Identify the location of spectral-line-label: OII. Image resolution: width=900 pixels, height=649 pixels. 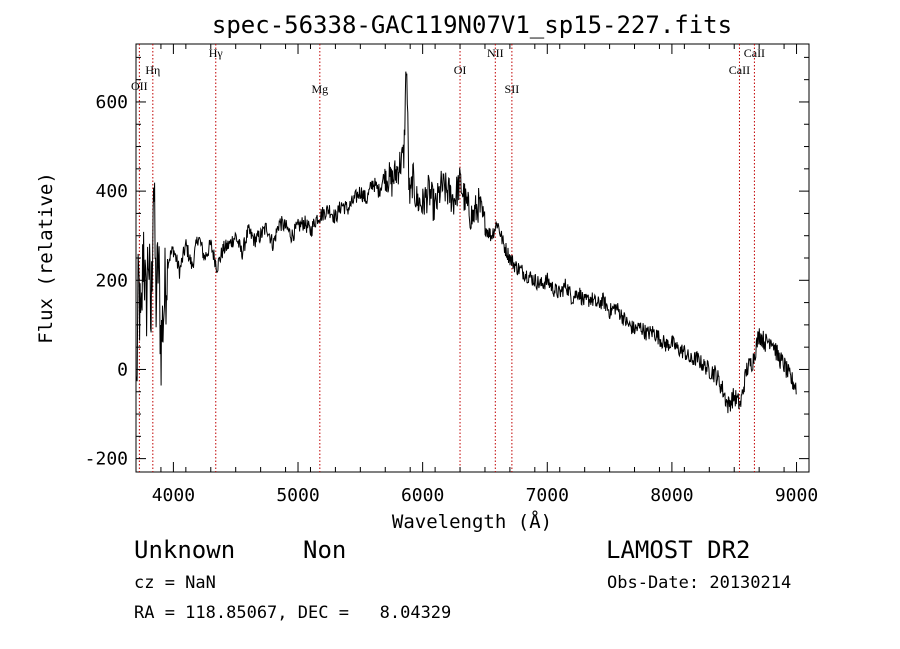
(139, 86).